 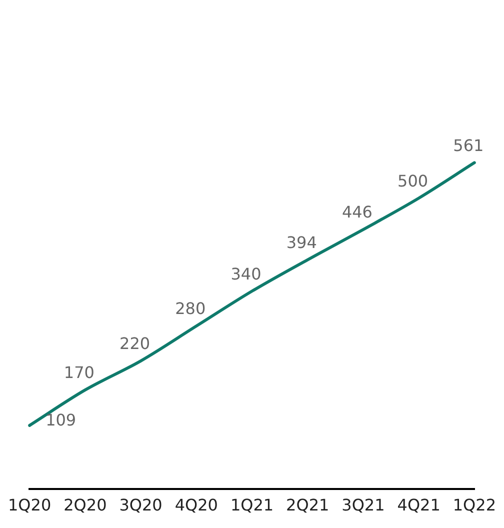 What do you see at coordinates (418, 505) in the screenshot?
I see `x-tick-label: 4Q21` at bounding box center [418, 505].